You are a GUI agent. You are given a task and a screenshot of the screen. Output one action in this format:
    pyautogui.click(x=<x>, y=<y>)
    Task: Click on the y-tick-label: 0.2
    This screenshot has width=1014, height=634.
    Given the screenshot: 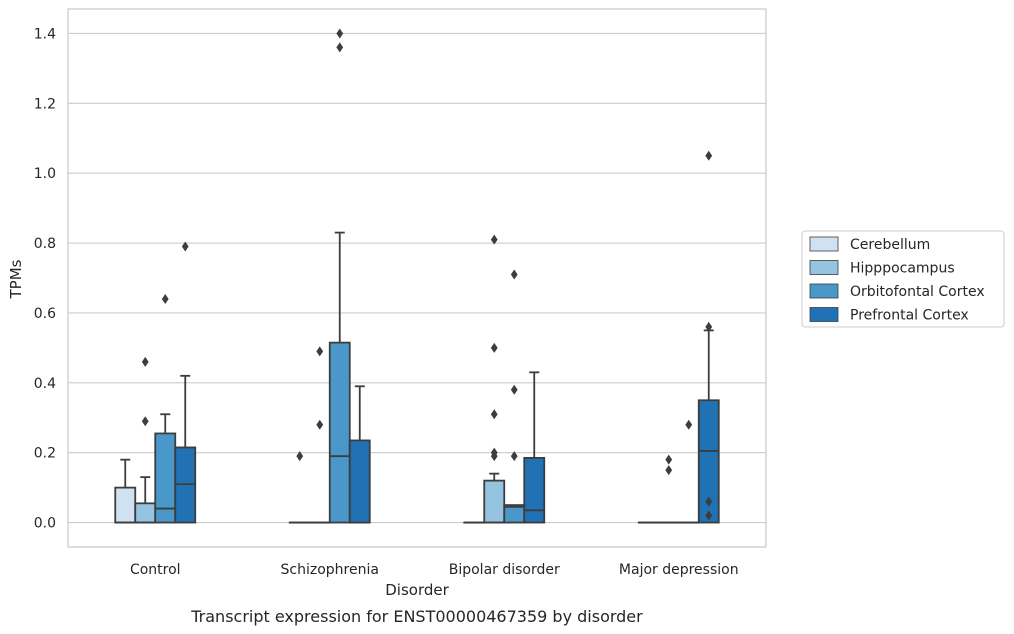 What is the action you would take?
    pyautogui.click(x=45, y=454)
    